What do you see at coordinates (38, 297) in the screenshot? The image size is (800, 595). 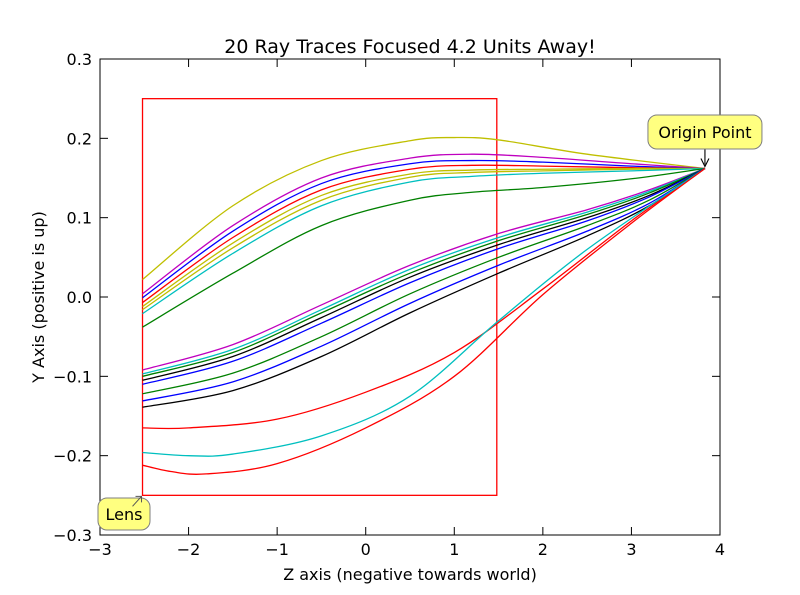 I see `y-axis-title: Y Axis (positive is up)` at bounding box center [38, 297].